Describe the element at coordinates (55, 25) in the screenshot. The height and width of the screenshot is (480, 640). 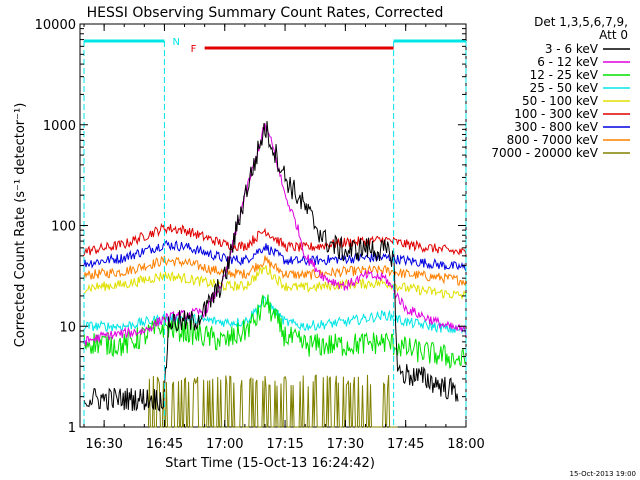
I see `y-tick-label: 10000` at that location.